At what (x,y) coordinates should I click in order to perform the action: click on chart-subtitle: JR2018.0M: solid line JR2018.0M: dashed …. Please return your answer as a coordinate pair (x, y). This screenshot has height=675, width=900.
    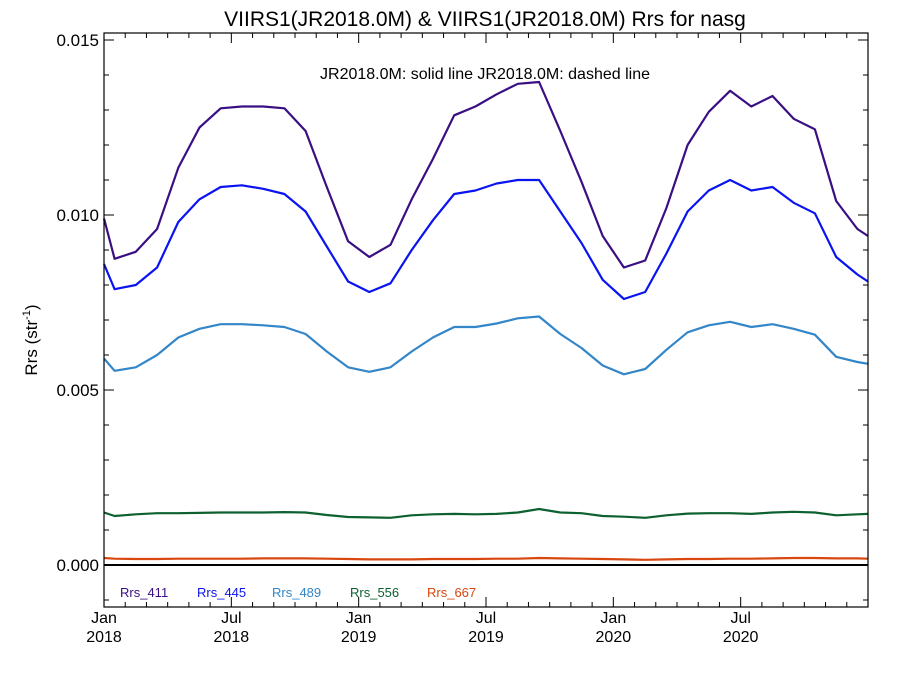
    Looking at the image, I should click on (485, 74).